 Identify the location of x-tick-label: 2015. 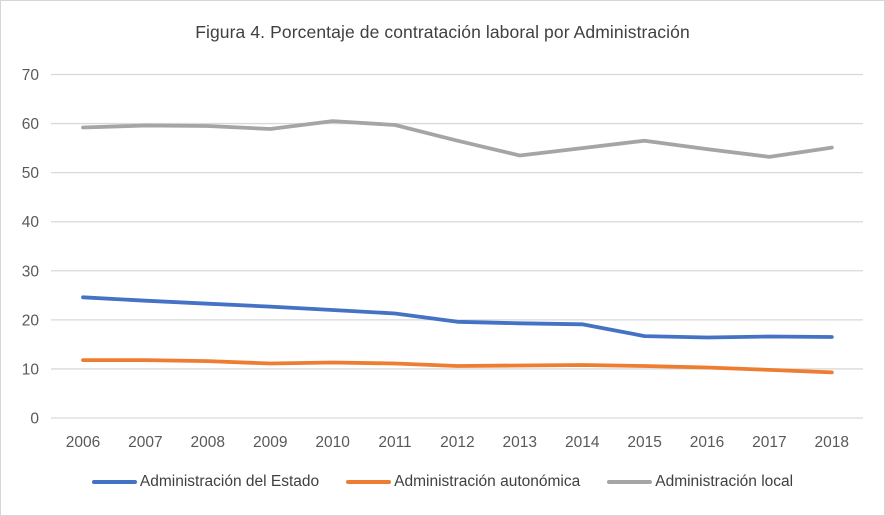
(644, 442).